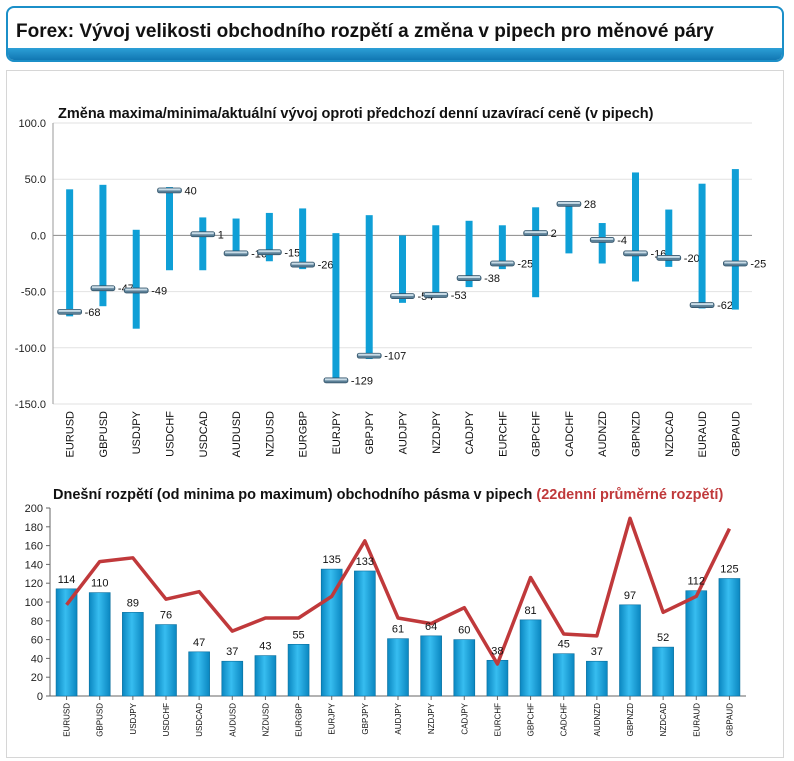 Image resolution: width=794 pixels, height=761 pixels. What do you see at coordinates (395, 54) in the screenshot?
I see `header-accent-bar` at bounding box center [395, 54].